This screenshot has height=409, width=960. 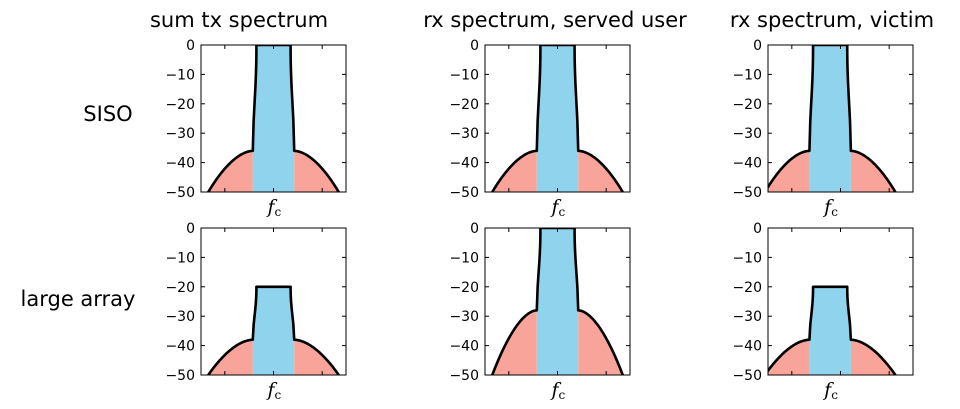 What do you see at coordinates (239, 20) in the screenshot?
I see `column-title-sum-tx: sum tx spectrum` at bounding box center [239, 20].